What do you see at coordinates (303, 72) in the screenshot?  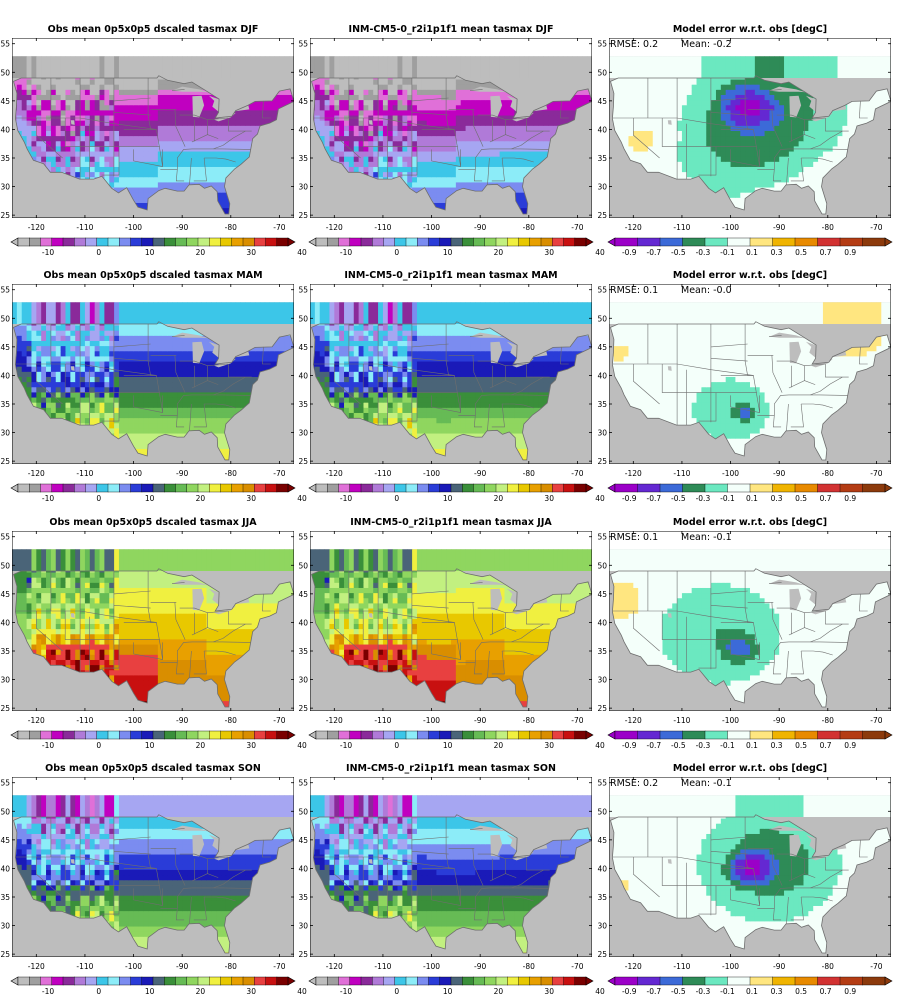 I see `lat-tick-label: 50` at bounding box center [303, 72].